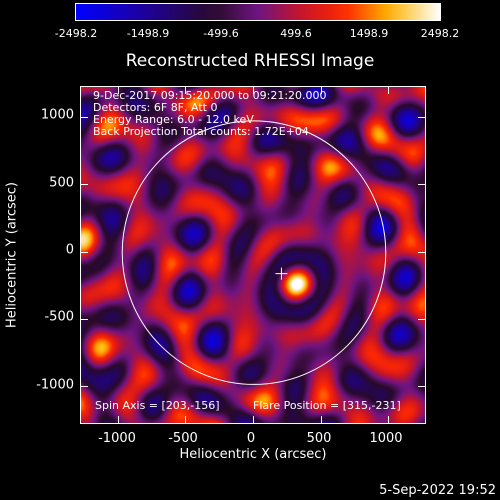 The image size is (500, 500). What do you see at coordinates (173, 119) in the screenshot?
I see `energy-range-label: Energy Range: 6.0 - 12.0 keV` at bounding box center [173, 119].